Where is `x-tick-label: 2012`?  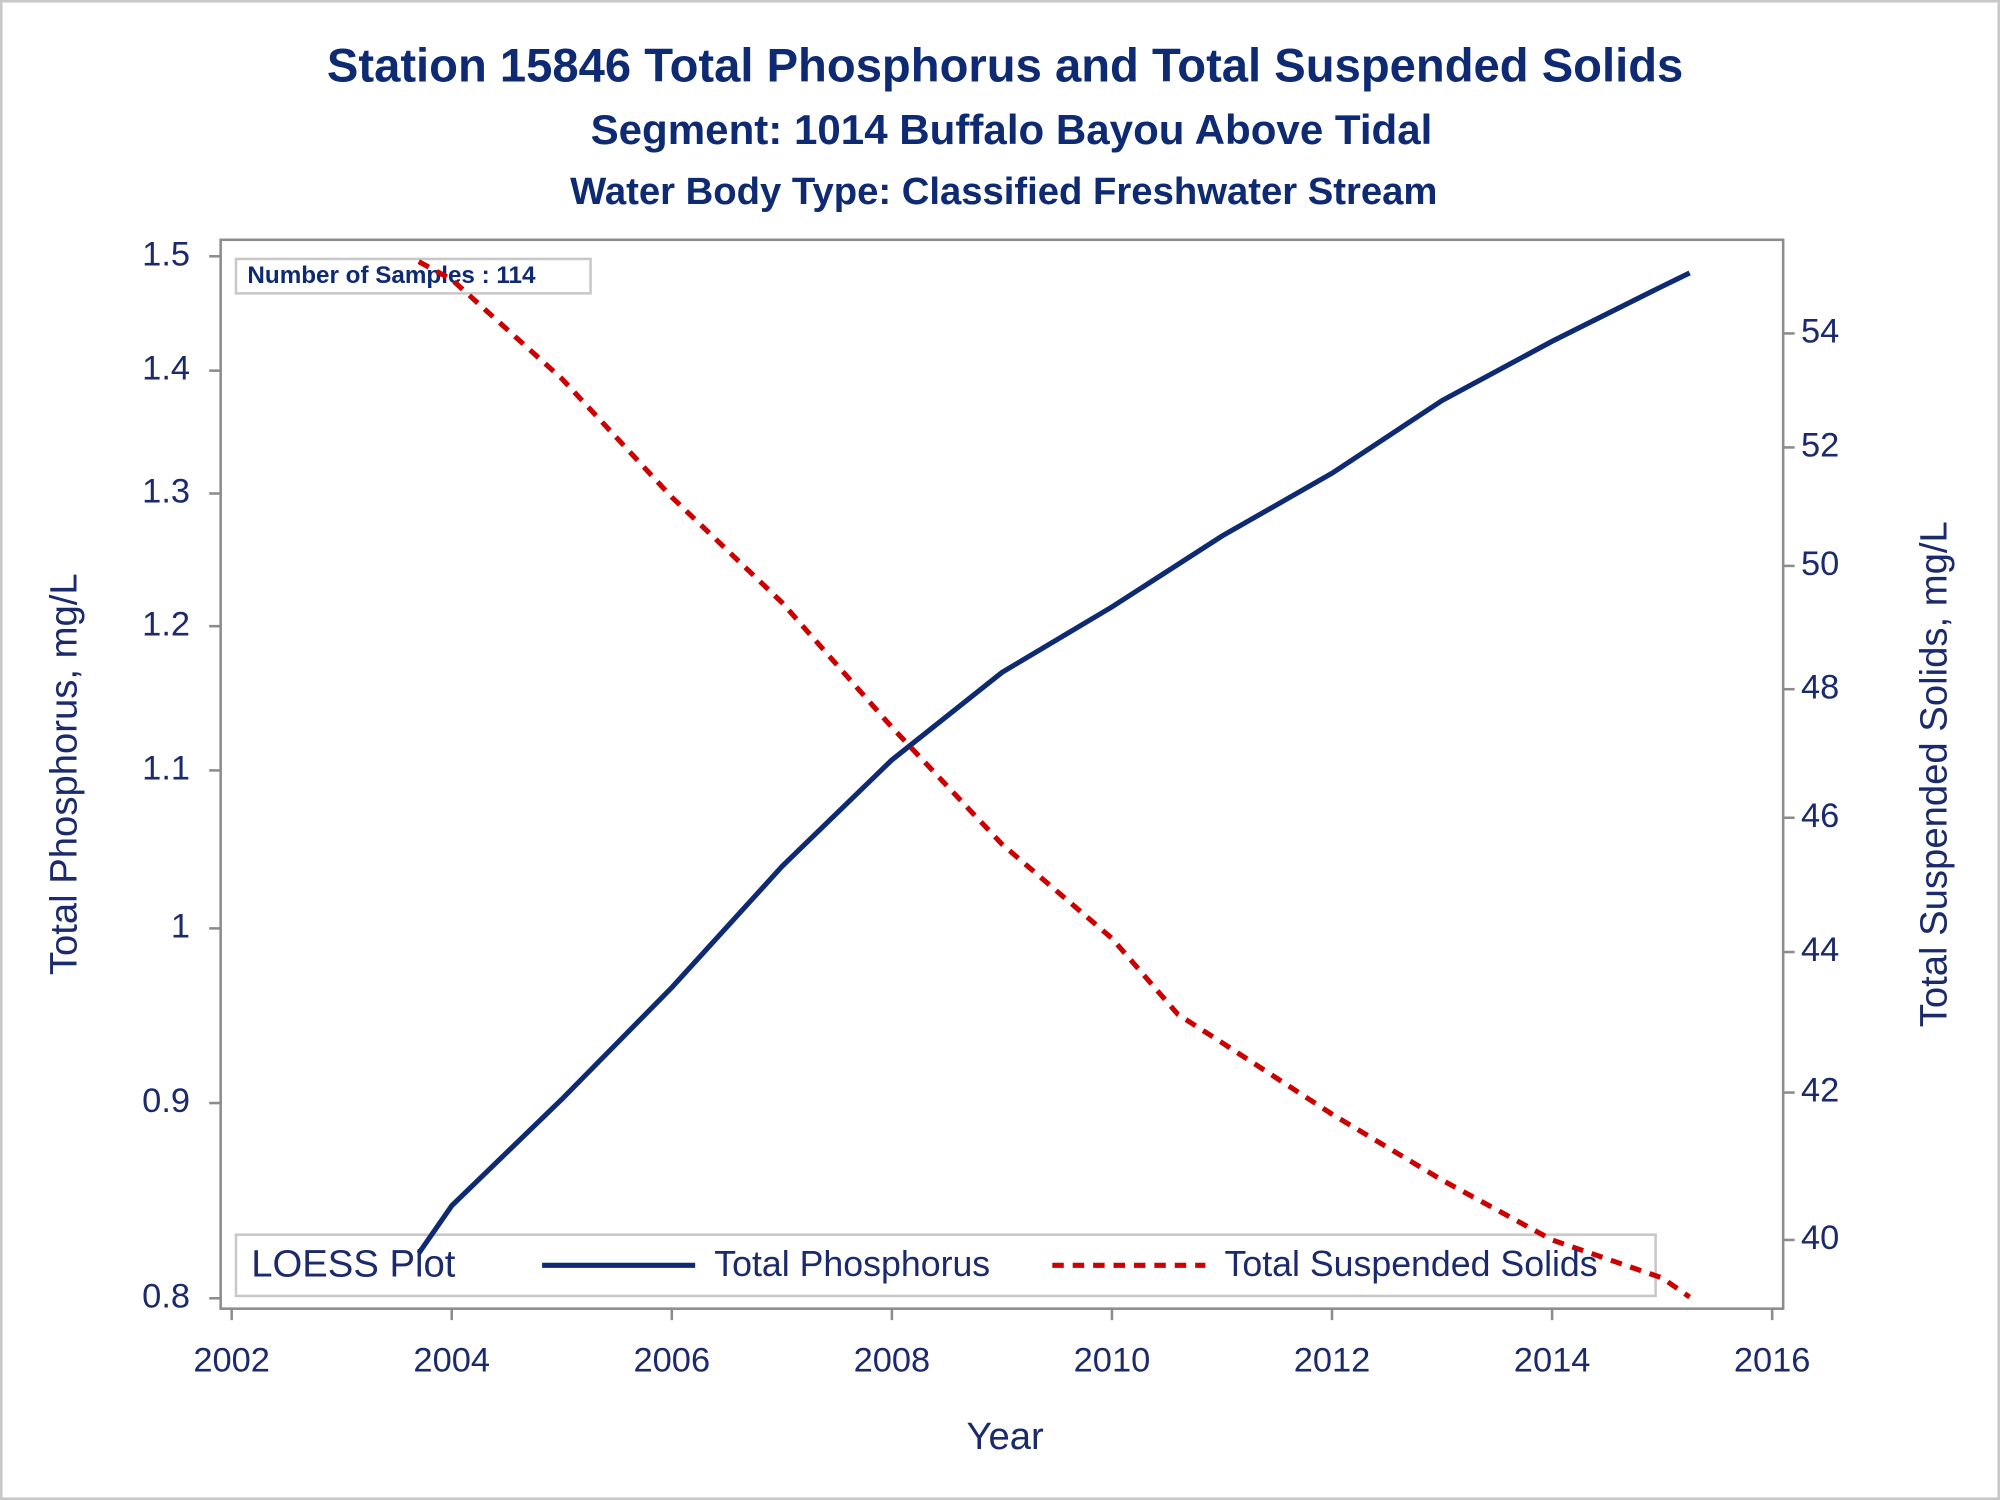
x-tick-label: 2012 is located at coordinates (1332, 1360).